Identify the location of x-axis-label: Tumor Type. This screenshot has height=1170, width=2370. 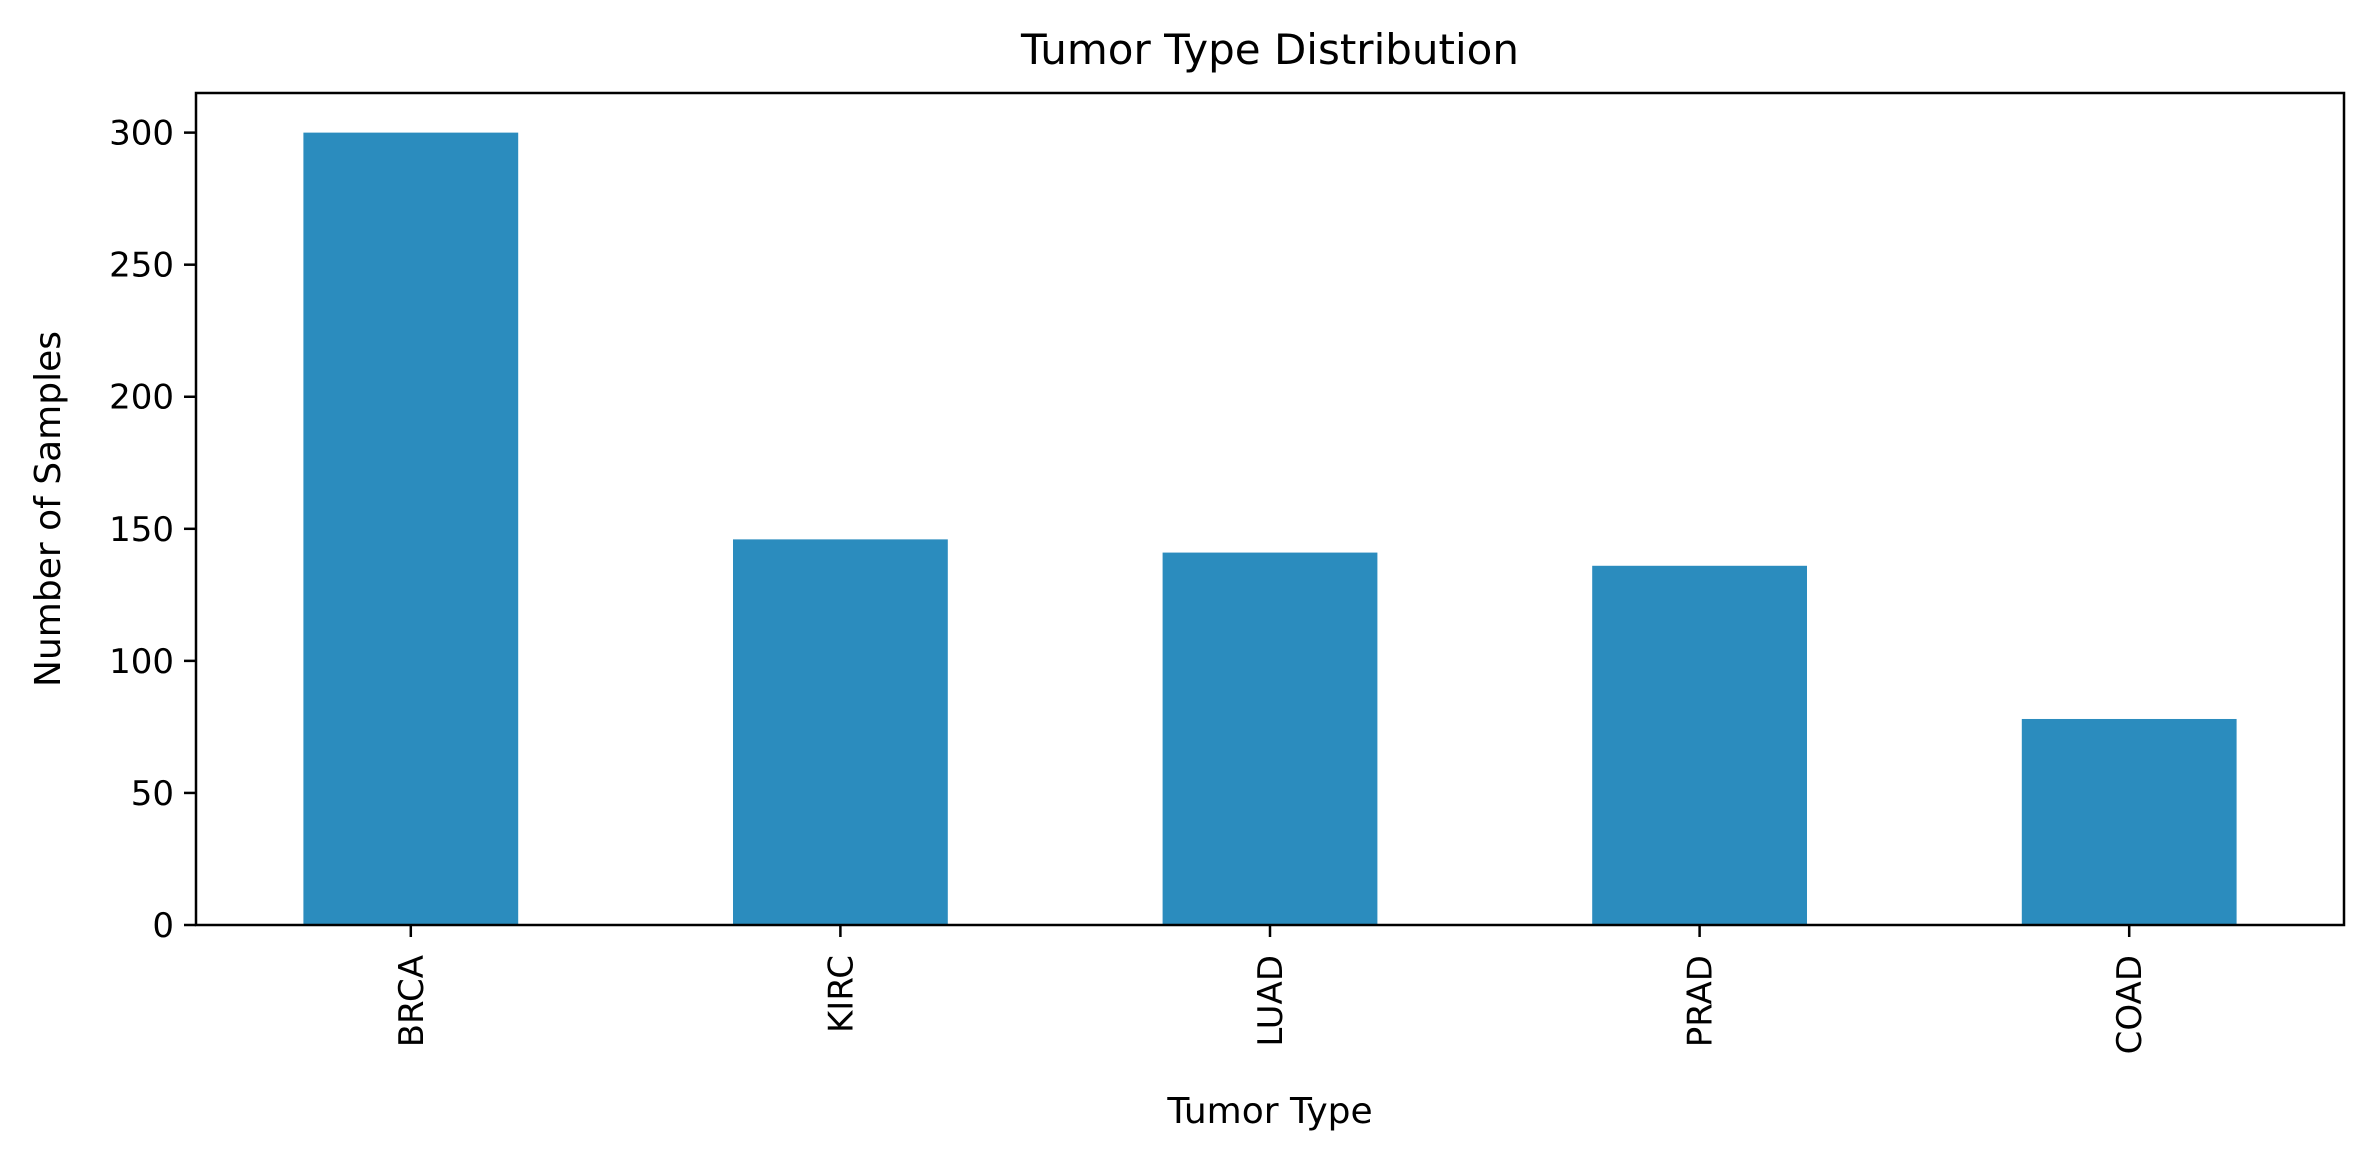
(1269, 1111).